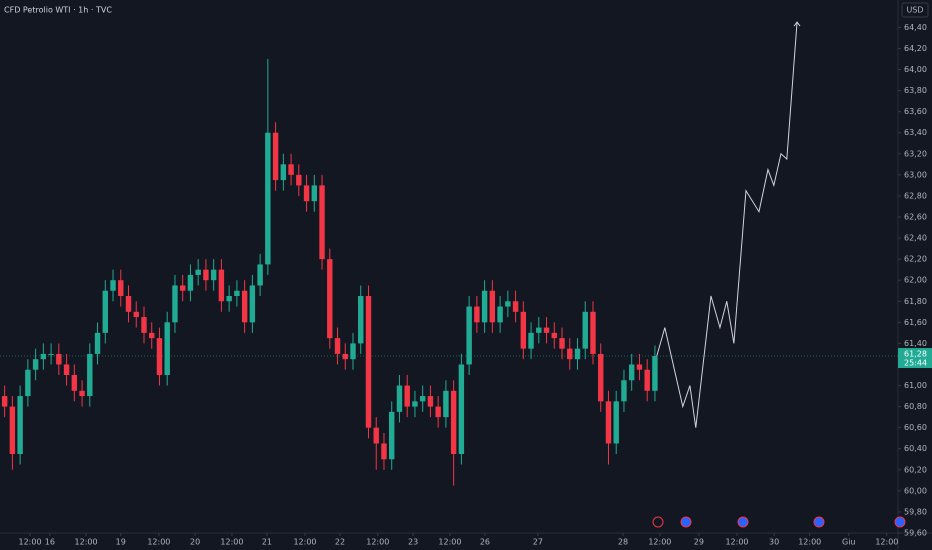 The height and width of the screenshot is (550, 932). I want to click on x-tick-label: 16, so click(50, 542).